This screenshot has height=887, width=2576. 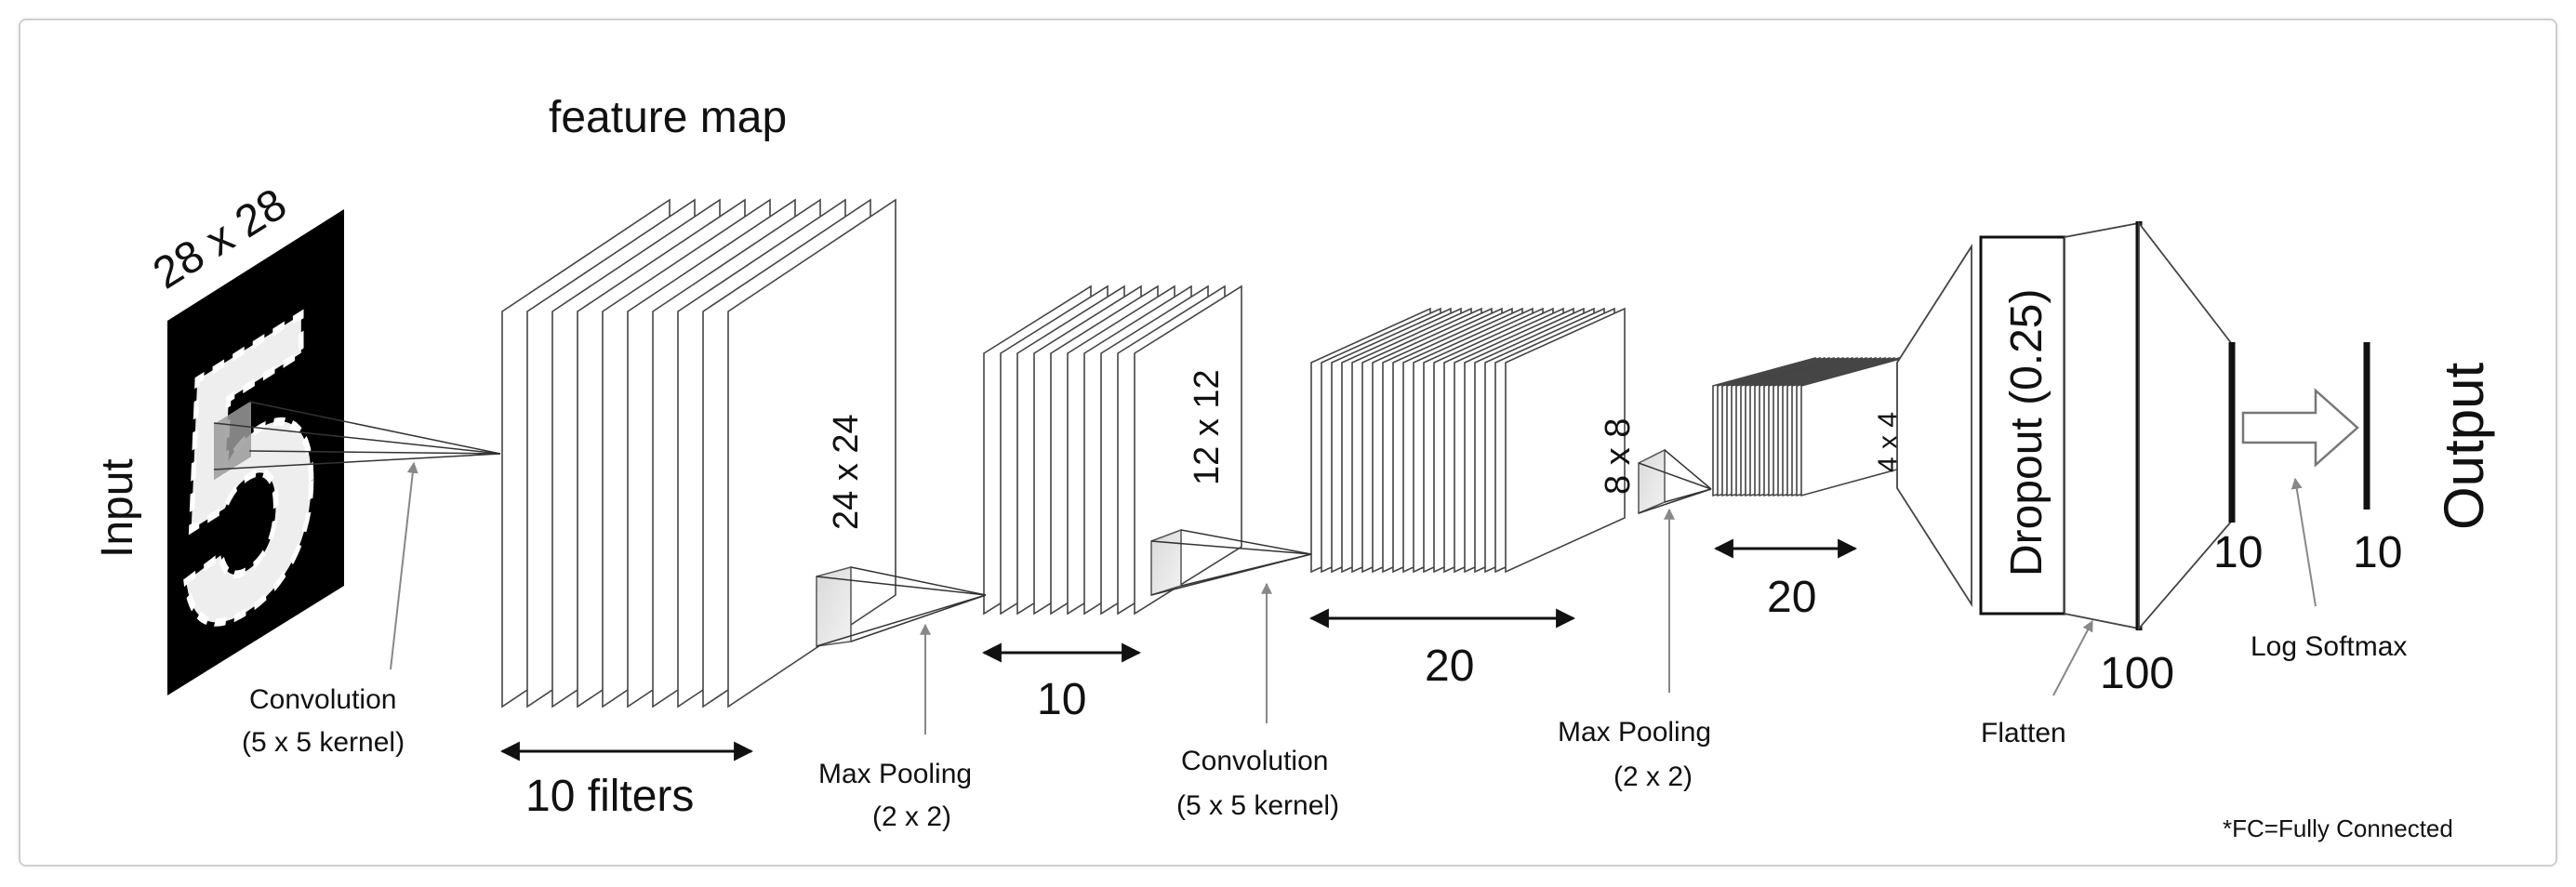 I want to click on conv1-count-label: 10 filters, so click(x=609, y=796).